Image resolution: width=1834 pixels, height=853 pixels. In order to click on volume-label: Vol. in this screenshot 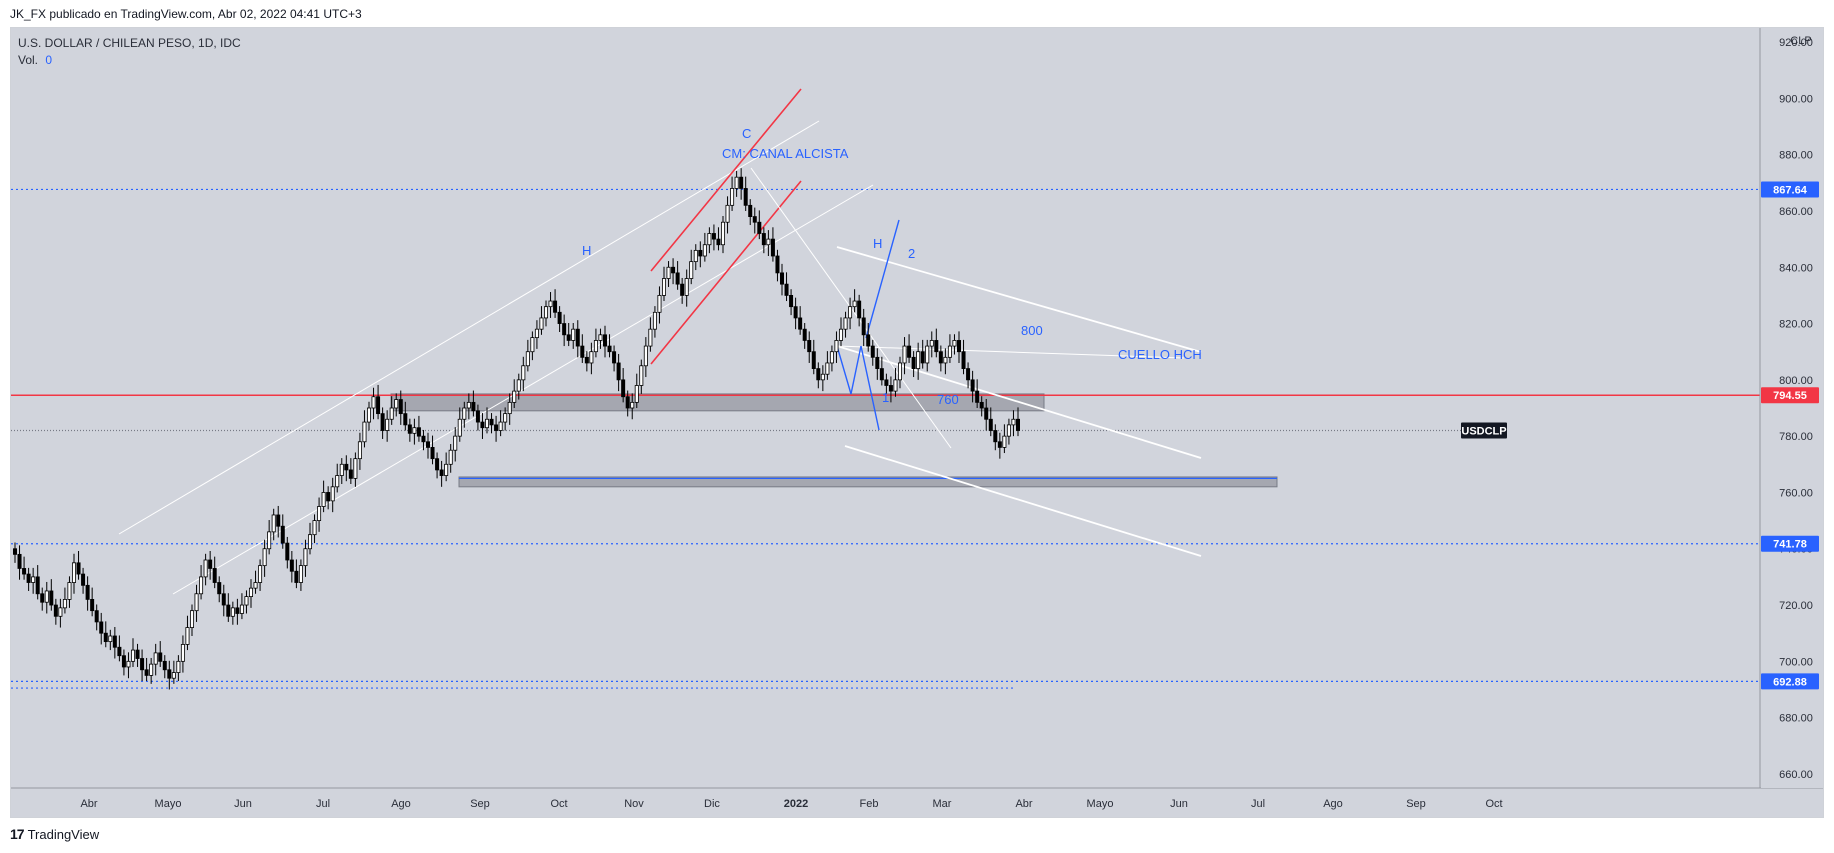, I will do `click(28, 60)`.